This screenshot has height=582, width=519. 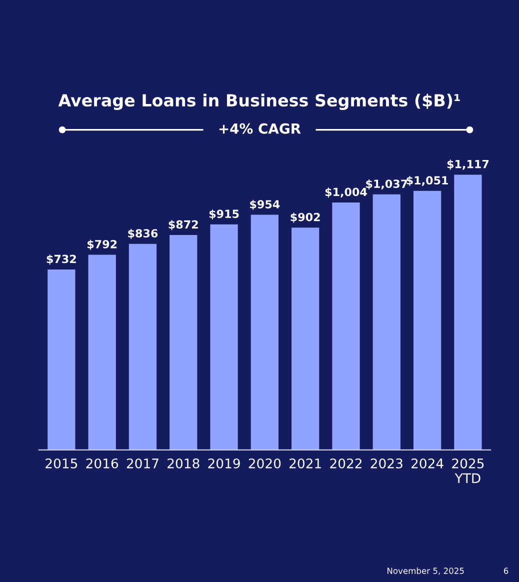 What do you see at coordinates (142, 463) in the screenshot?
I see `x-tick-label: 2017` at bounding box center [142, 463].